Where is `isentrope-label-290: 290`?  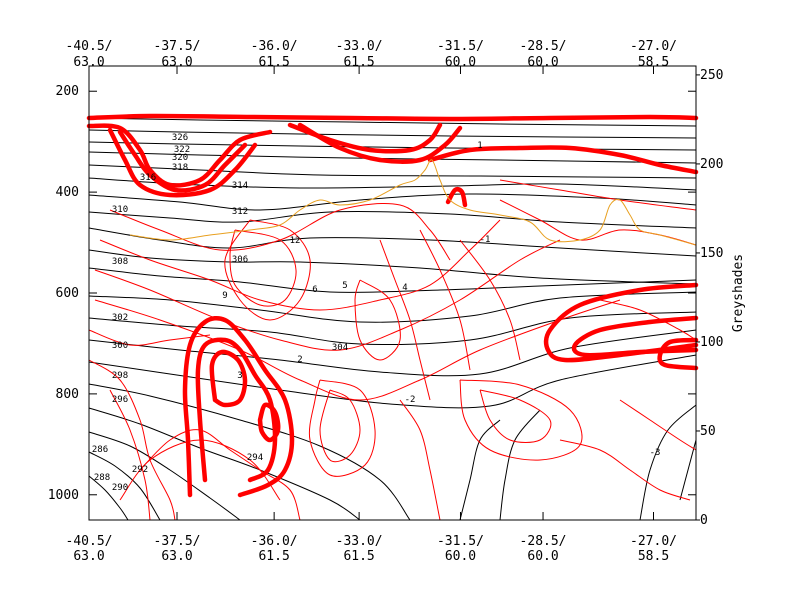 isentrope-label-290: 290 is located at coordinates (120, 488).